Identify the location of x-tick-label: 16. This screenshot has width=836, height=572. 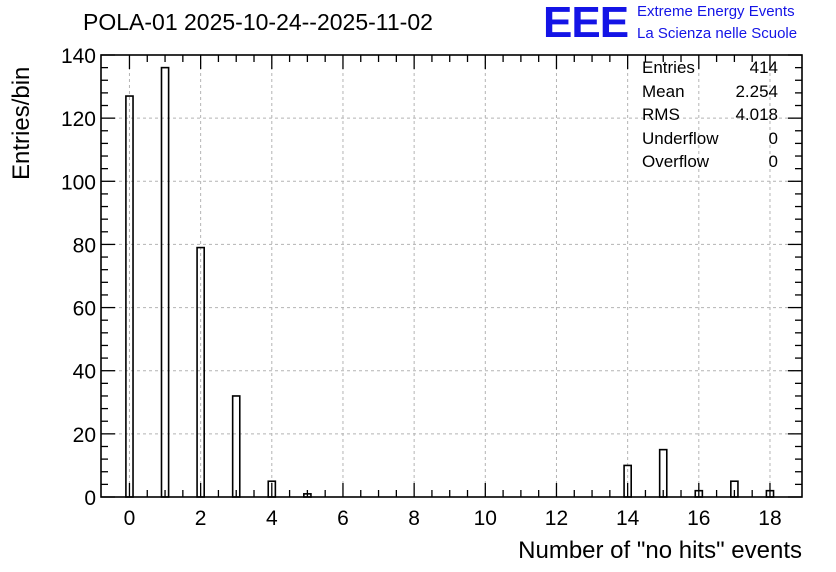
(698, 518).